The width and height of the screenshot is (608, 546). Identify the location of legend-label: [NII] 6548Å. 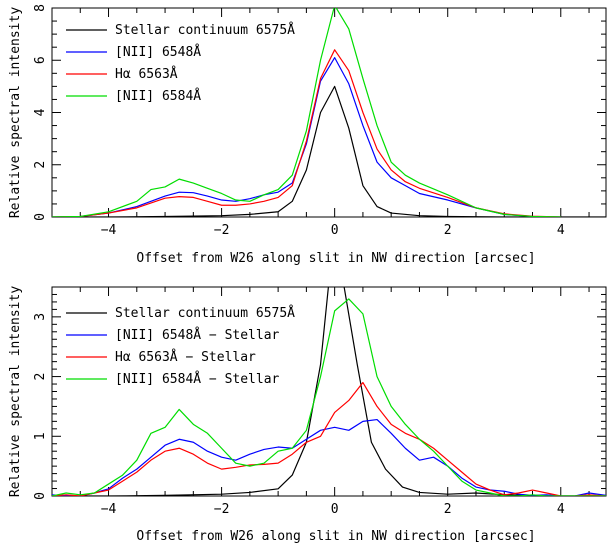
(158, 52).